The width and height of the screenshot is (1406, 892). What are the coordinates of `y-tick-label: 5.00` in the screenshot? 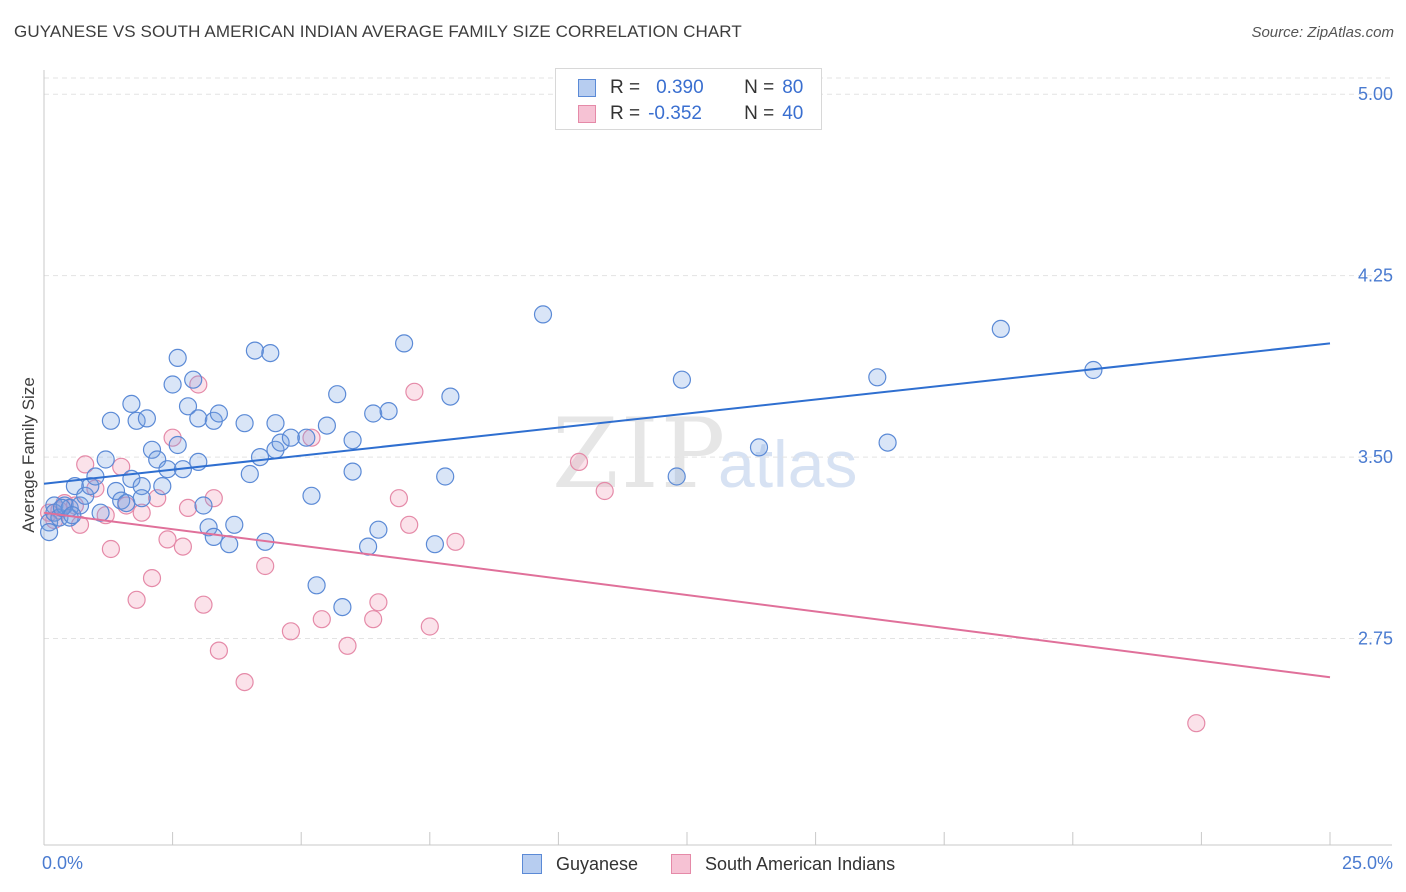 It's located at (1375, 94).